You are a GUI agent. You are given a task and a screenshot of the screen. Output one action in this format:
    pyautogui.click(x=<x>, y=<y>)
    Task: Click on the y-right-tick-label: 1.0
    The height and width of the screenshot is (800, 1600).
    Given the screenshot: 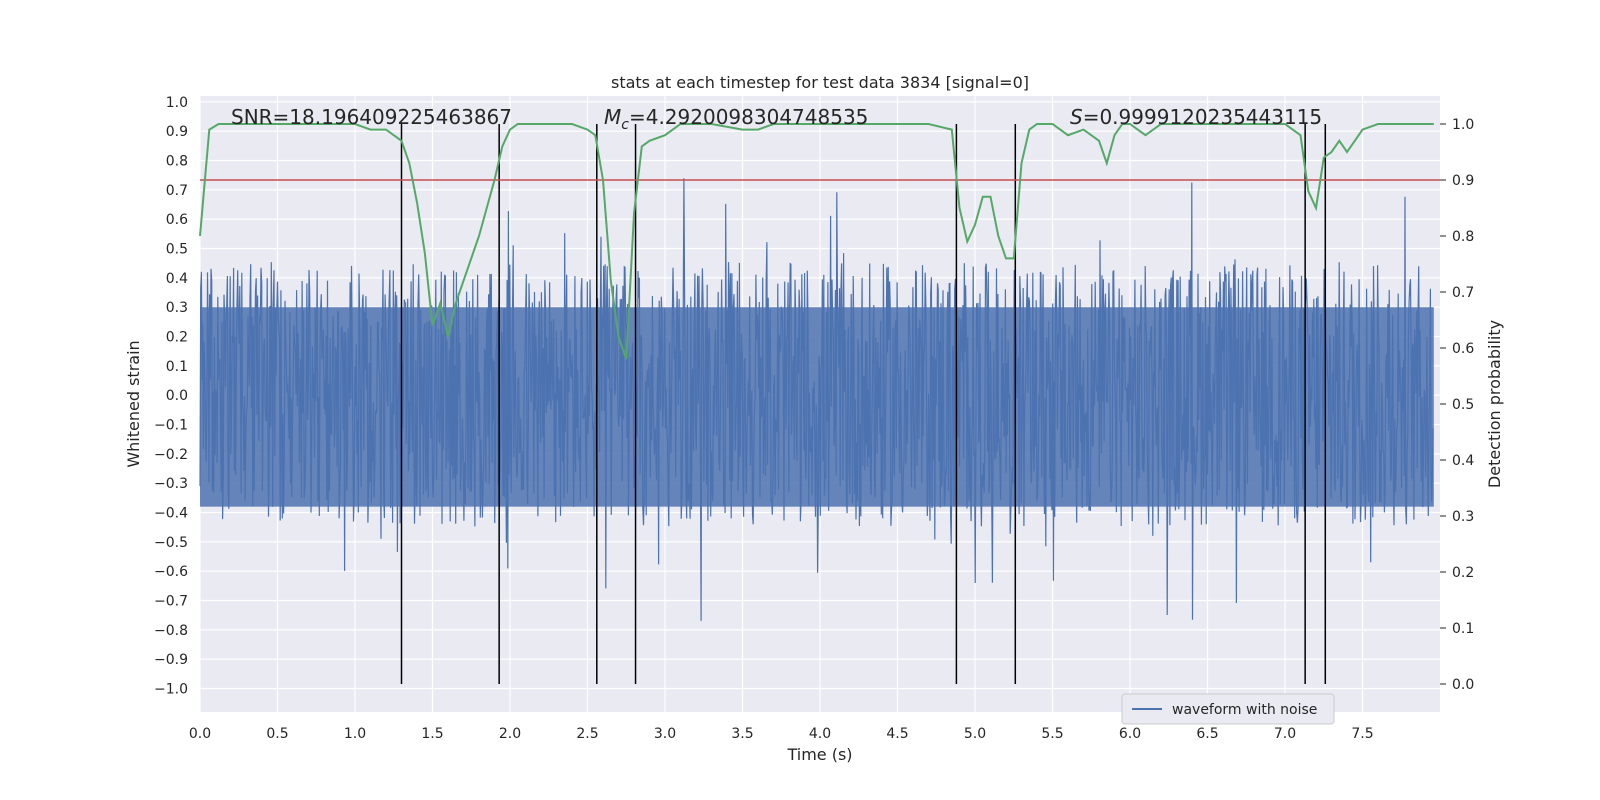 What is the action you would take?
    pyautogui.click(x=1463, y=125)
    